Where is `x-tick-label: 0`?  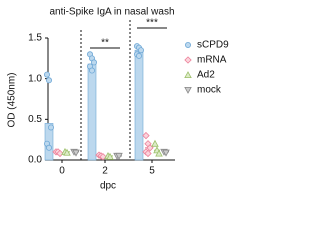
x-tick-label: 0 is located at coordinates (62, 171).